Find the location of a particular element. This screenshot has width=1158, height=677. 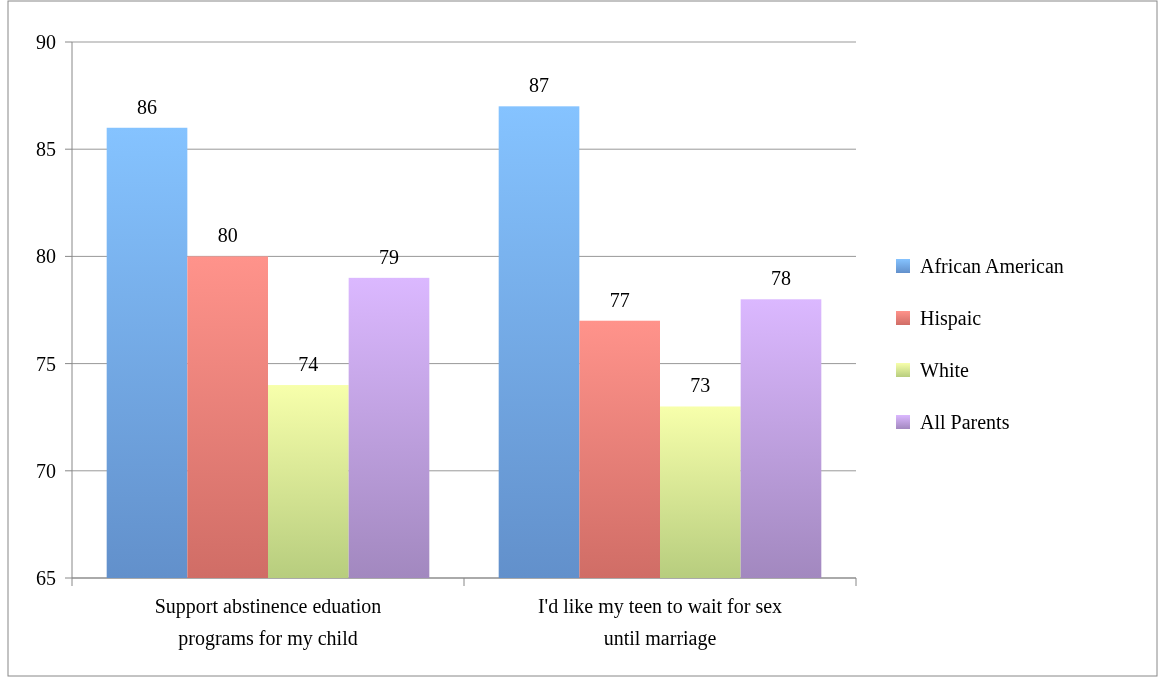

x-tick-label: Support abstinence eduation programs for my child is located at coordinates (268, 622).